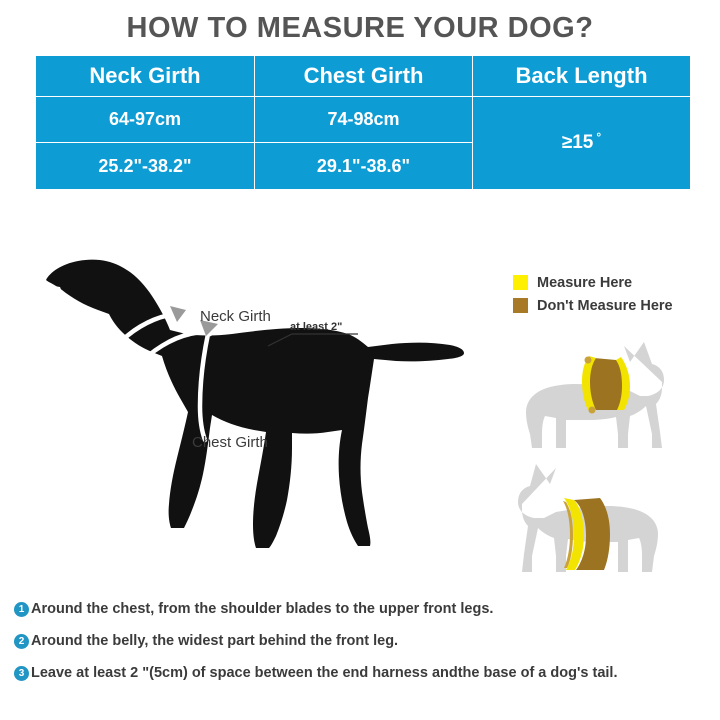  What do you see at coordinates (588, 360) in the screenshot?
I see `small-dog-neck-band-ring-top` at bounding box center [588, 360].